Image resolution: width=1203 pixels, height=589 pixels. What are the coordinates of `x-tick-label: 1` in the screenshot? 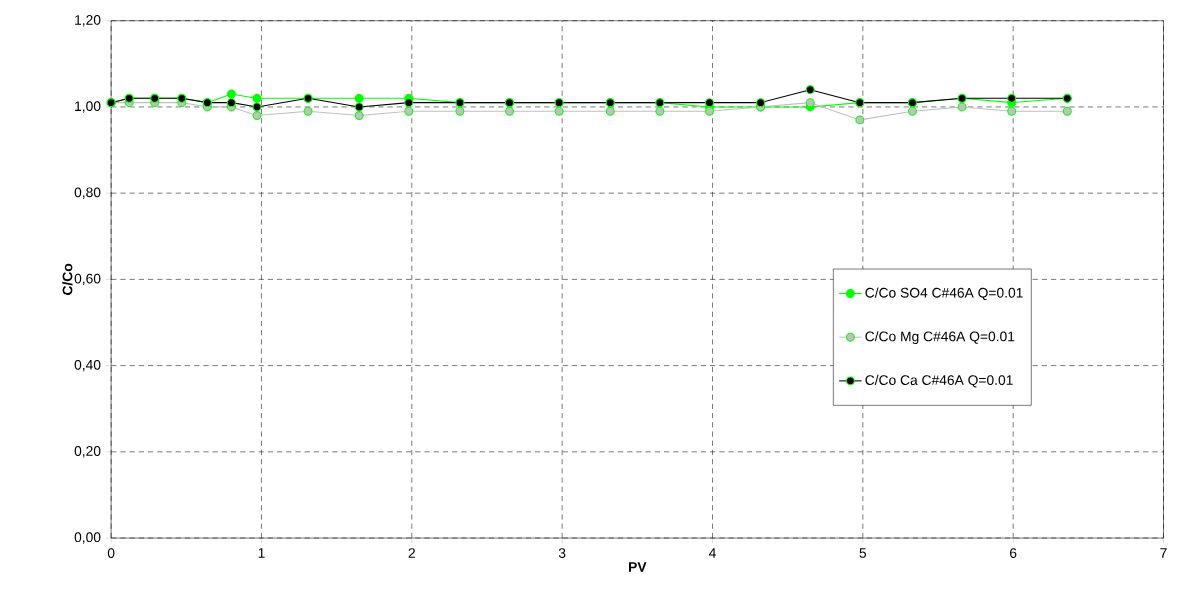 It's located at (261, 553).